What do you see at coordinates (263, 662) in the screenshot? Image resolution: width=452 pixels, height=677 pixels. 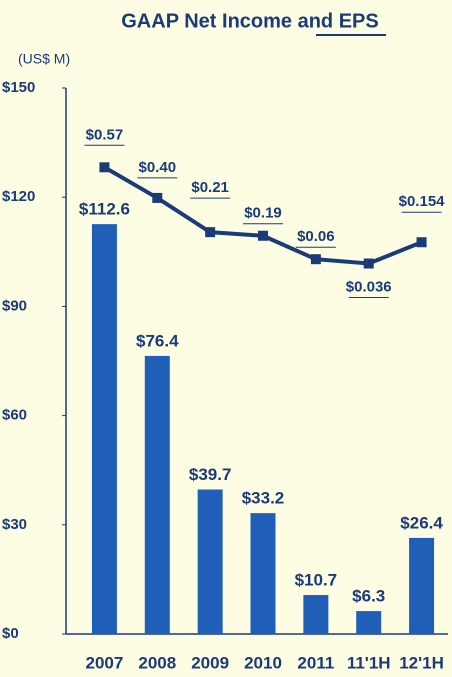 I see `x-tick-label: 2010` at bounding box center [263, 662].